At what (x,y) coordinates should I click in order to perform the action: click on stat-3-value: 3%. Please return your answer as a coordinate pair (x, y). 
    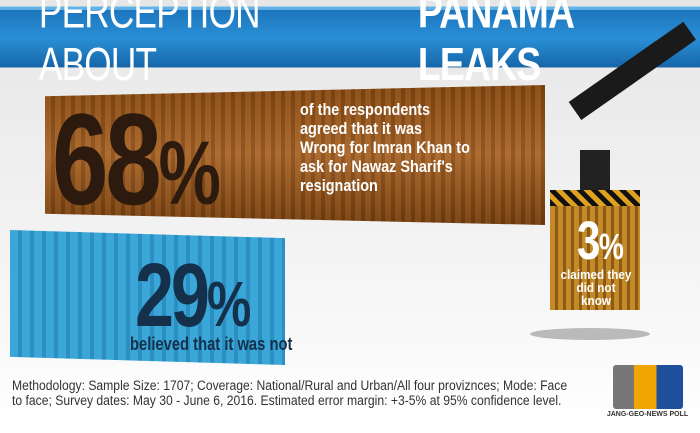
    Looking at the image, I should click on (600, 241).